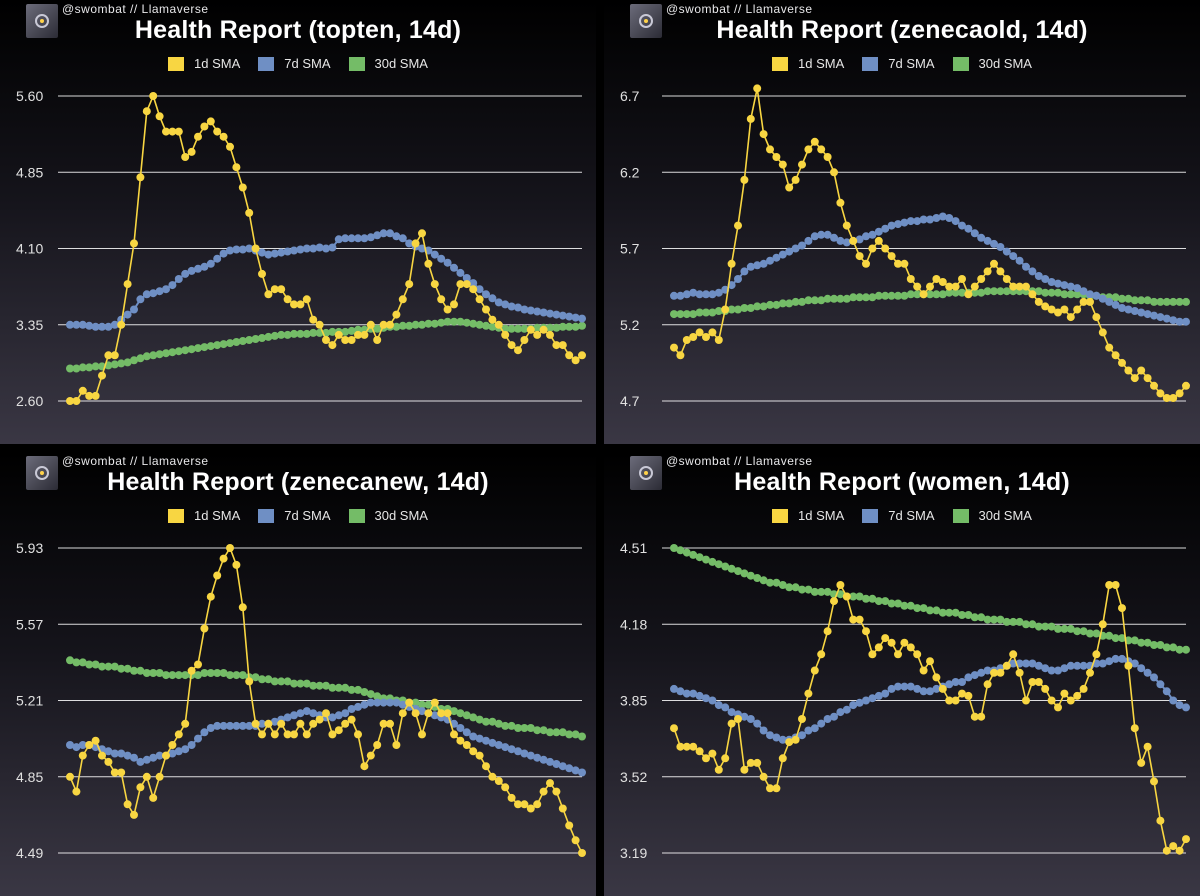 The width and height of the screenshot is (1200, 896). What do you see at coordinates (808, 515) in the screenshot?
I see `legend-item: 1d SMA` at bounding box center [808, 515].